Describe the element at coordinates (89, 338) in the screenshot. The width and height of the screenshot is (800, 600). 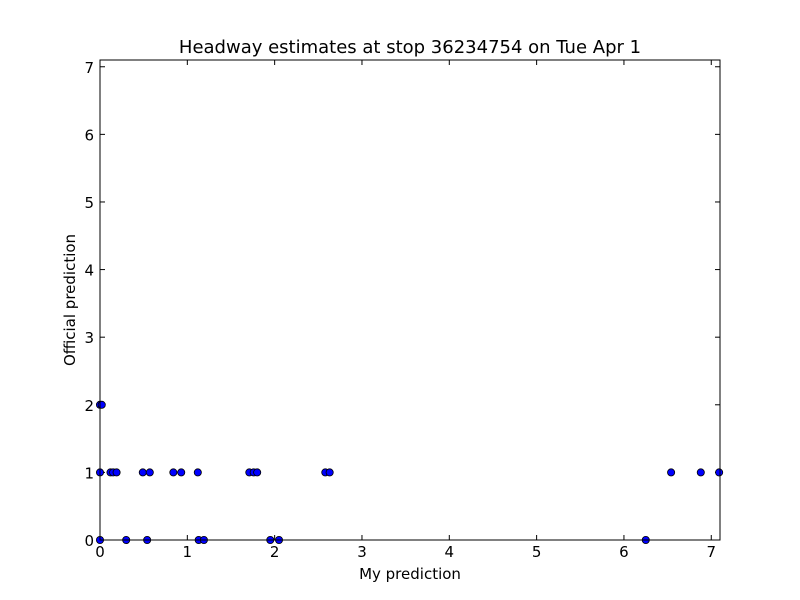
I see `y-tick-label: 3` at that location.